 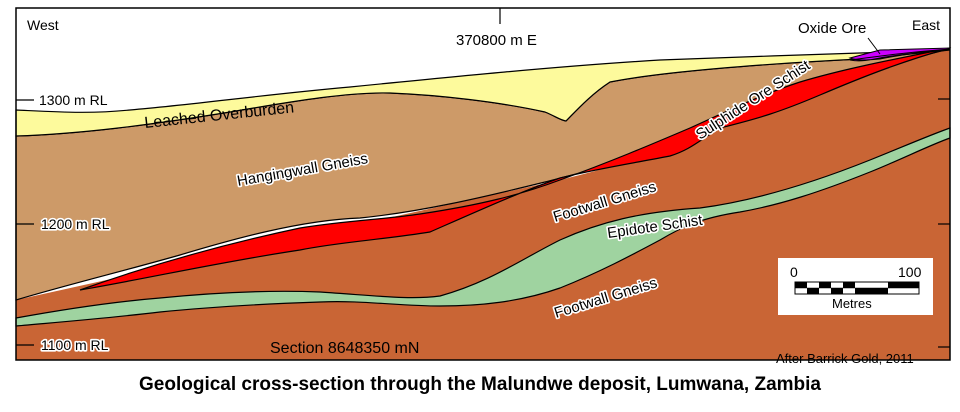 I want to click on frame-background, so click(x=166, y=54).